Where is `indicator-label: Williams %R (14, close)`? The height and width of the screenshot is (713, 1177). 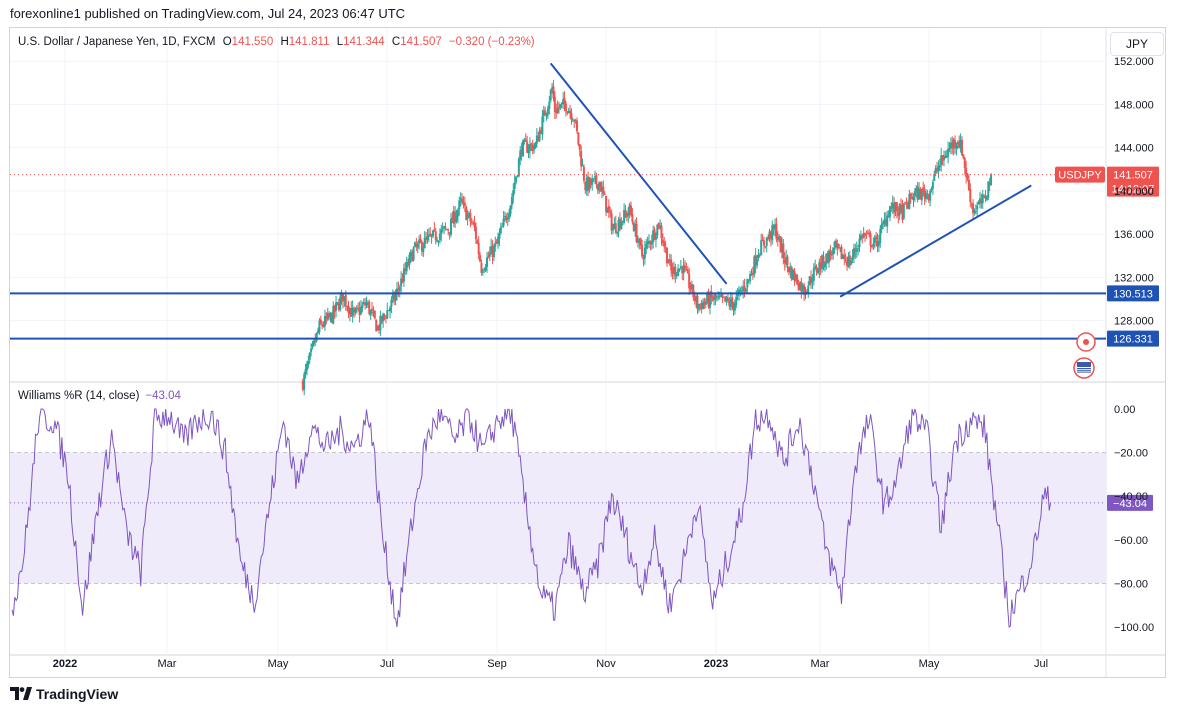 indicator-label: Williams %R (14, close) is located at coordinates (79, 396).